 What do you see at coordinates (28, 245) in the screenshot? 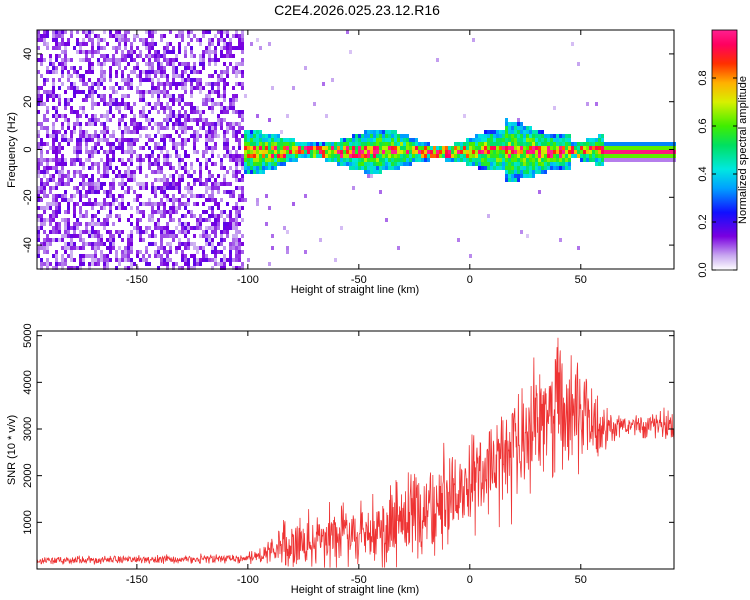
I see `spectrogram-y-tick-label: -40` at bounding box center [28, 245].